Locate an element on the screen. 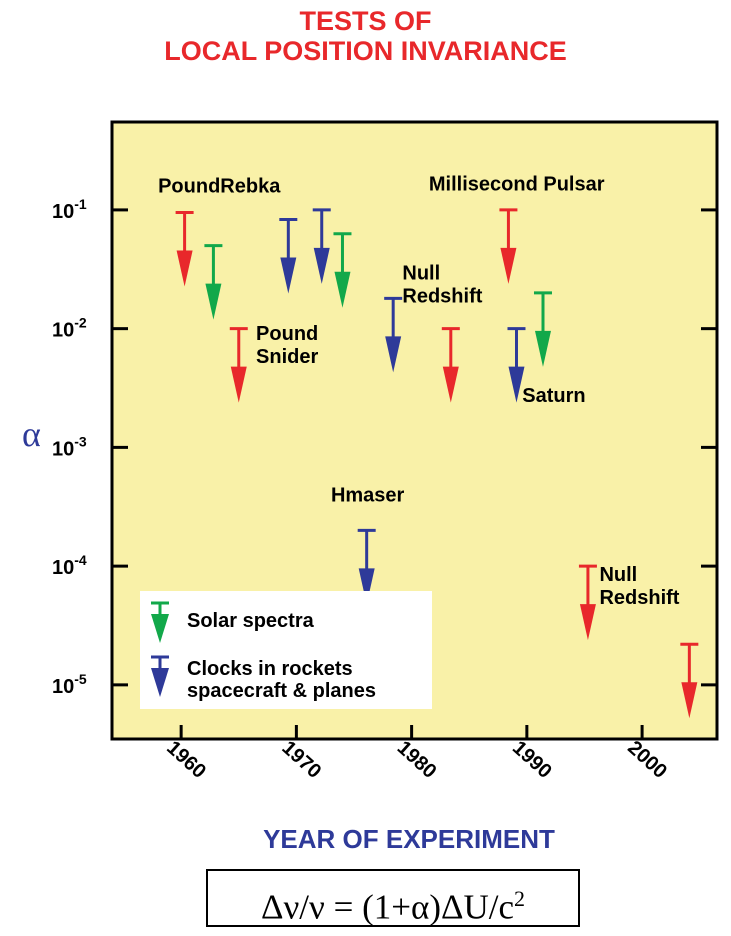 The image size is (731, 936). legend-label-0: Solar spectra is located at coordinates (251, 621).